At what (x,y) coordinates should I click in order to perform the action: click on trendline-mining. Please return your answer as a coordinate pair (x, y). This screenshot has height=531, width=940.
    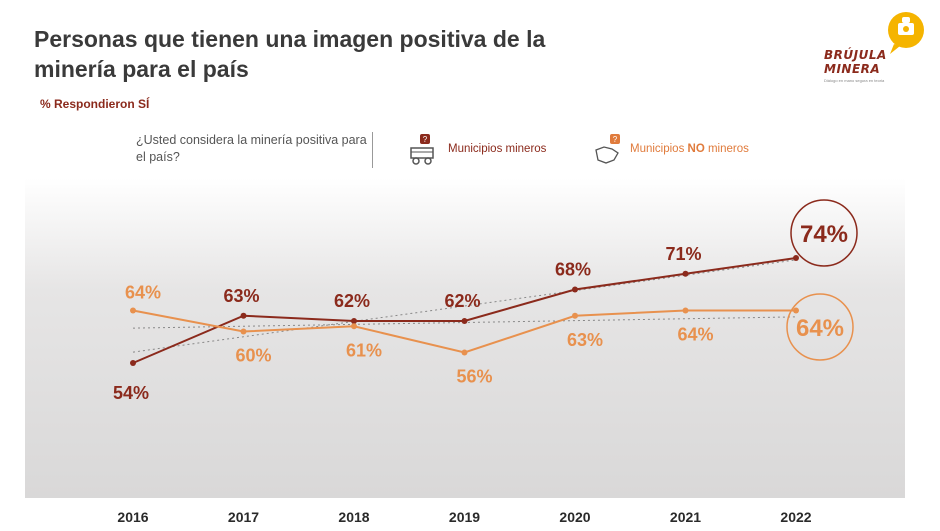
    Looking at the image, I should click on (464, 306).